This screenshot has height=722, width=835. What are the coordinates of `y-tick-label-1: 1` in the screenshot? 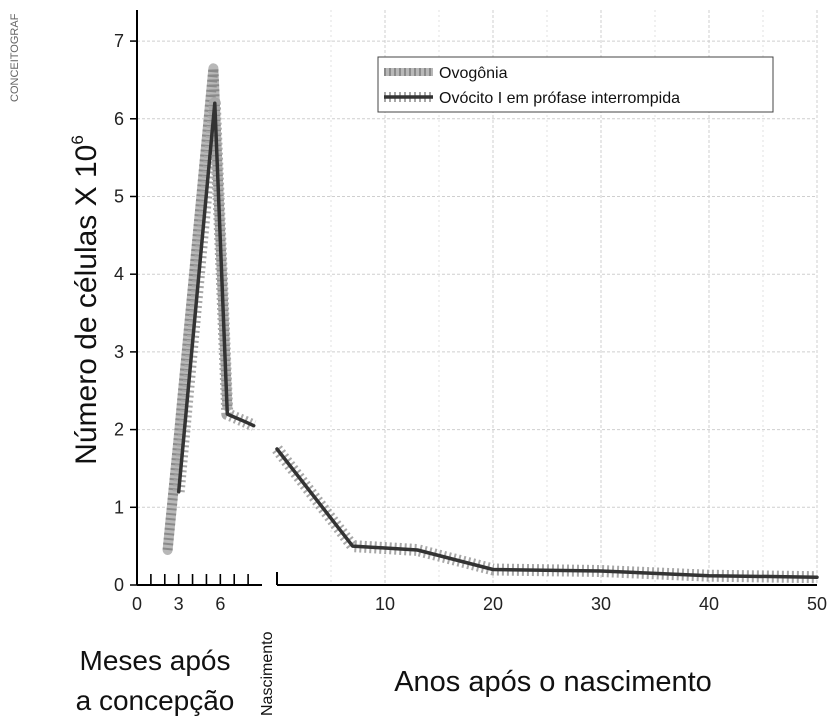 It's located at (119, 507).